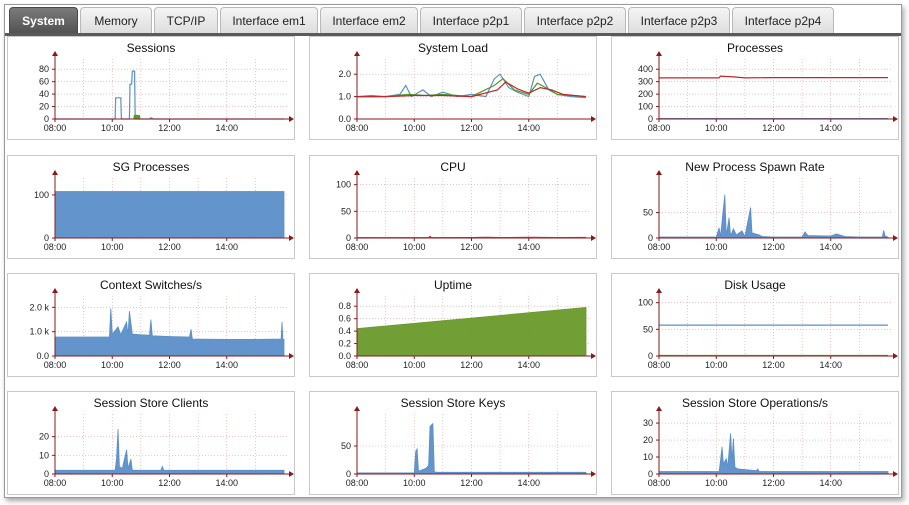  What do you see at coordinates (186, 20) in the screenshot?
I see `tab-tcp-ip: TCP/IP` at bounding box center [186, 20].